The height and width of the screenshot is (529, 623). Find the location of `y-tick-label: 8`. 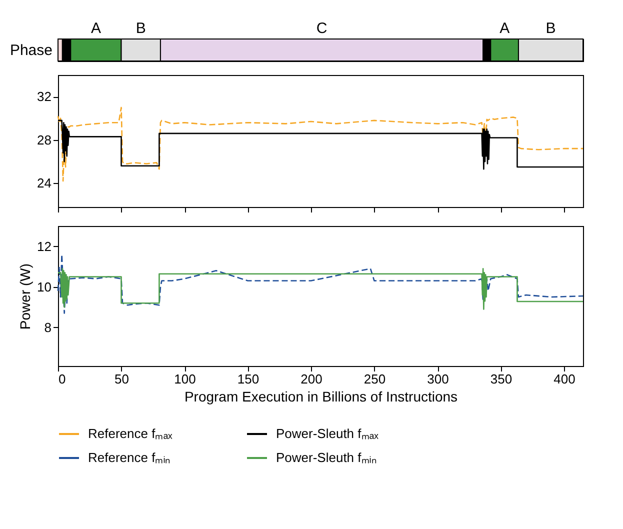

y-tick-label: 8 is located at coordinates (48, 327).